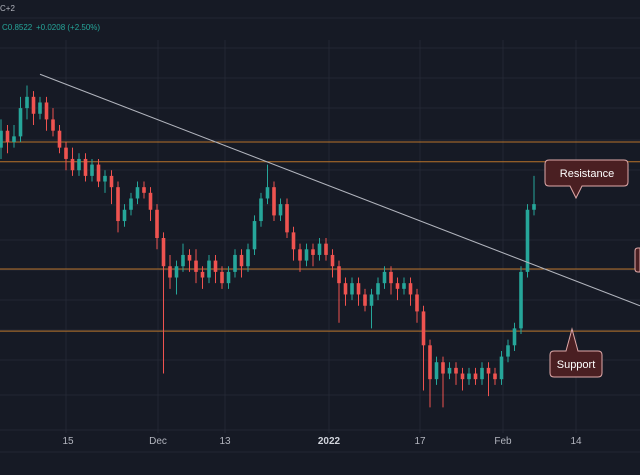 Image resolution: width=640 pixels, height=475 pixels. What do you see at coordinates (320, 454) in the screenshot?
I see `x-axis-band` at bounding box center [320, 454].